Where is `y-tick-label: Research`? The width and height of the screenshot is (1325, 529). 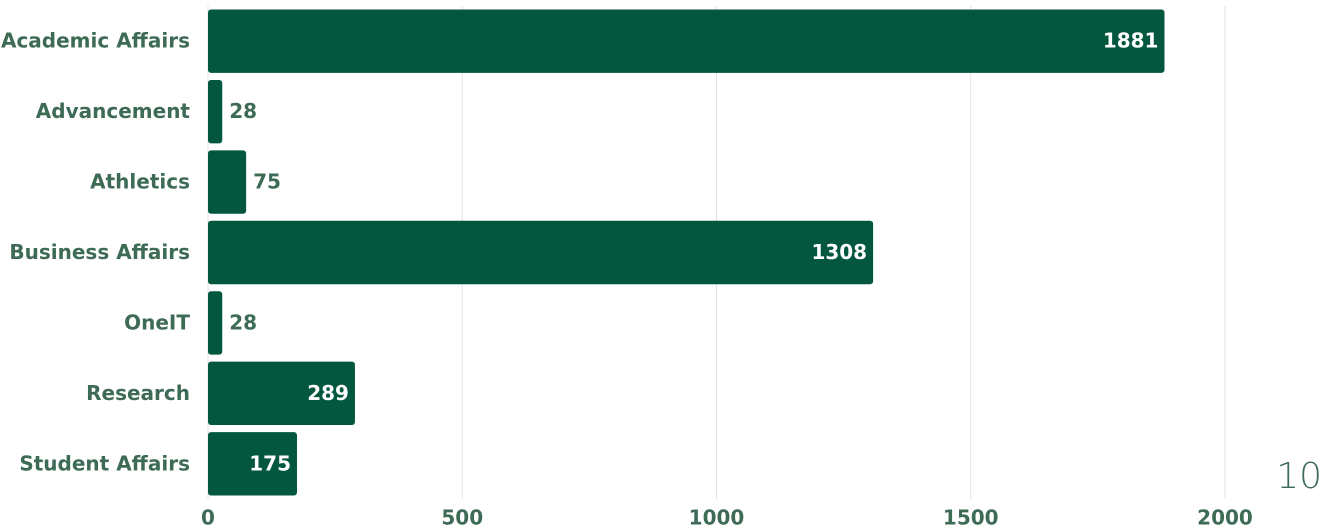
y-tick-label: Research is located at coordinates (138, 393).